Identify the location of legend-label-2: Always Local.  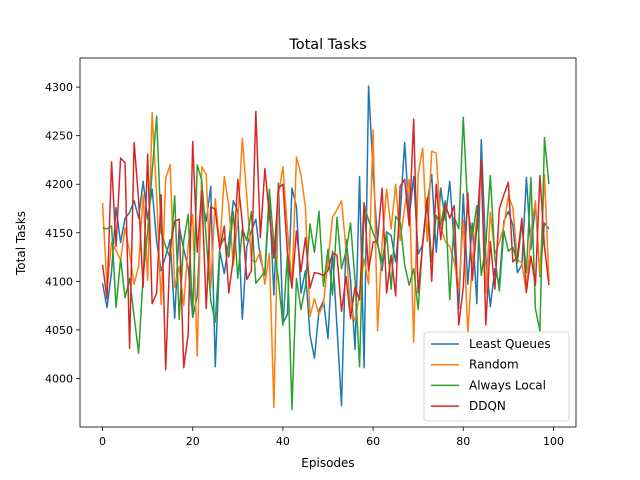
(507, 385).